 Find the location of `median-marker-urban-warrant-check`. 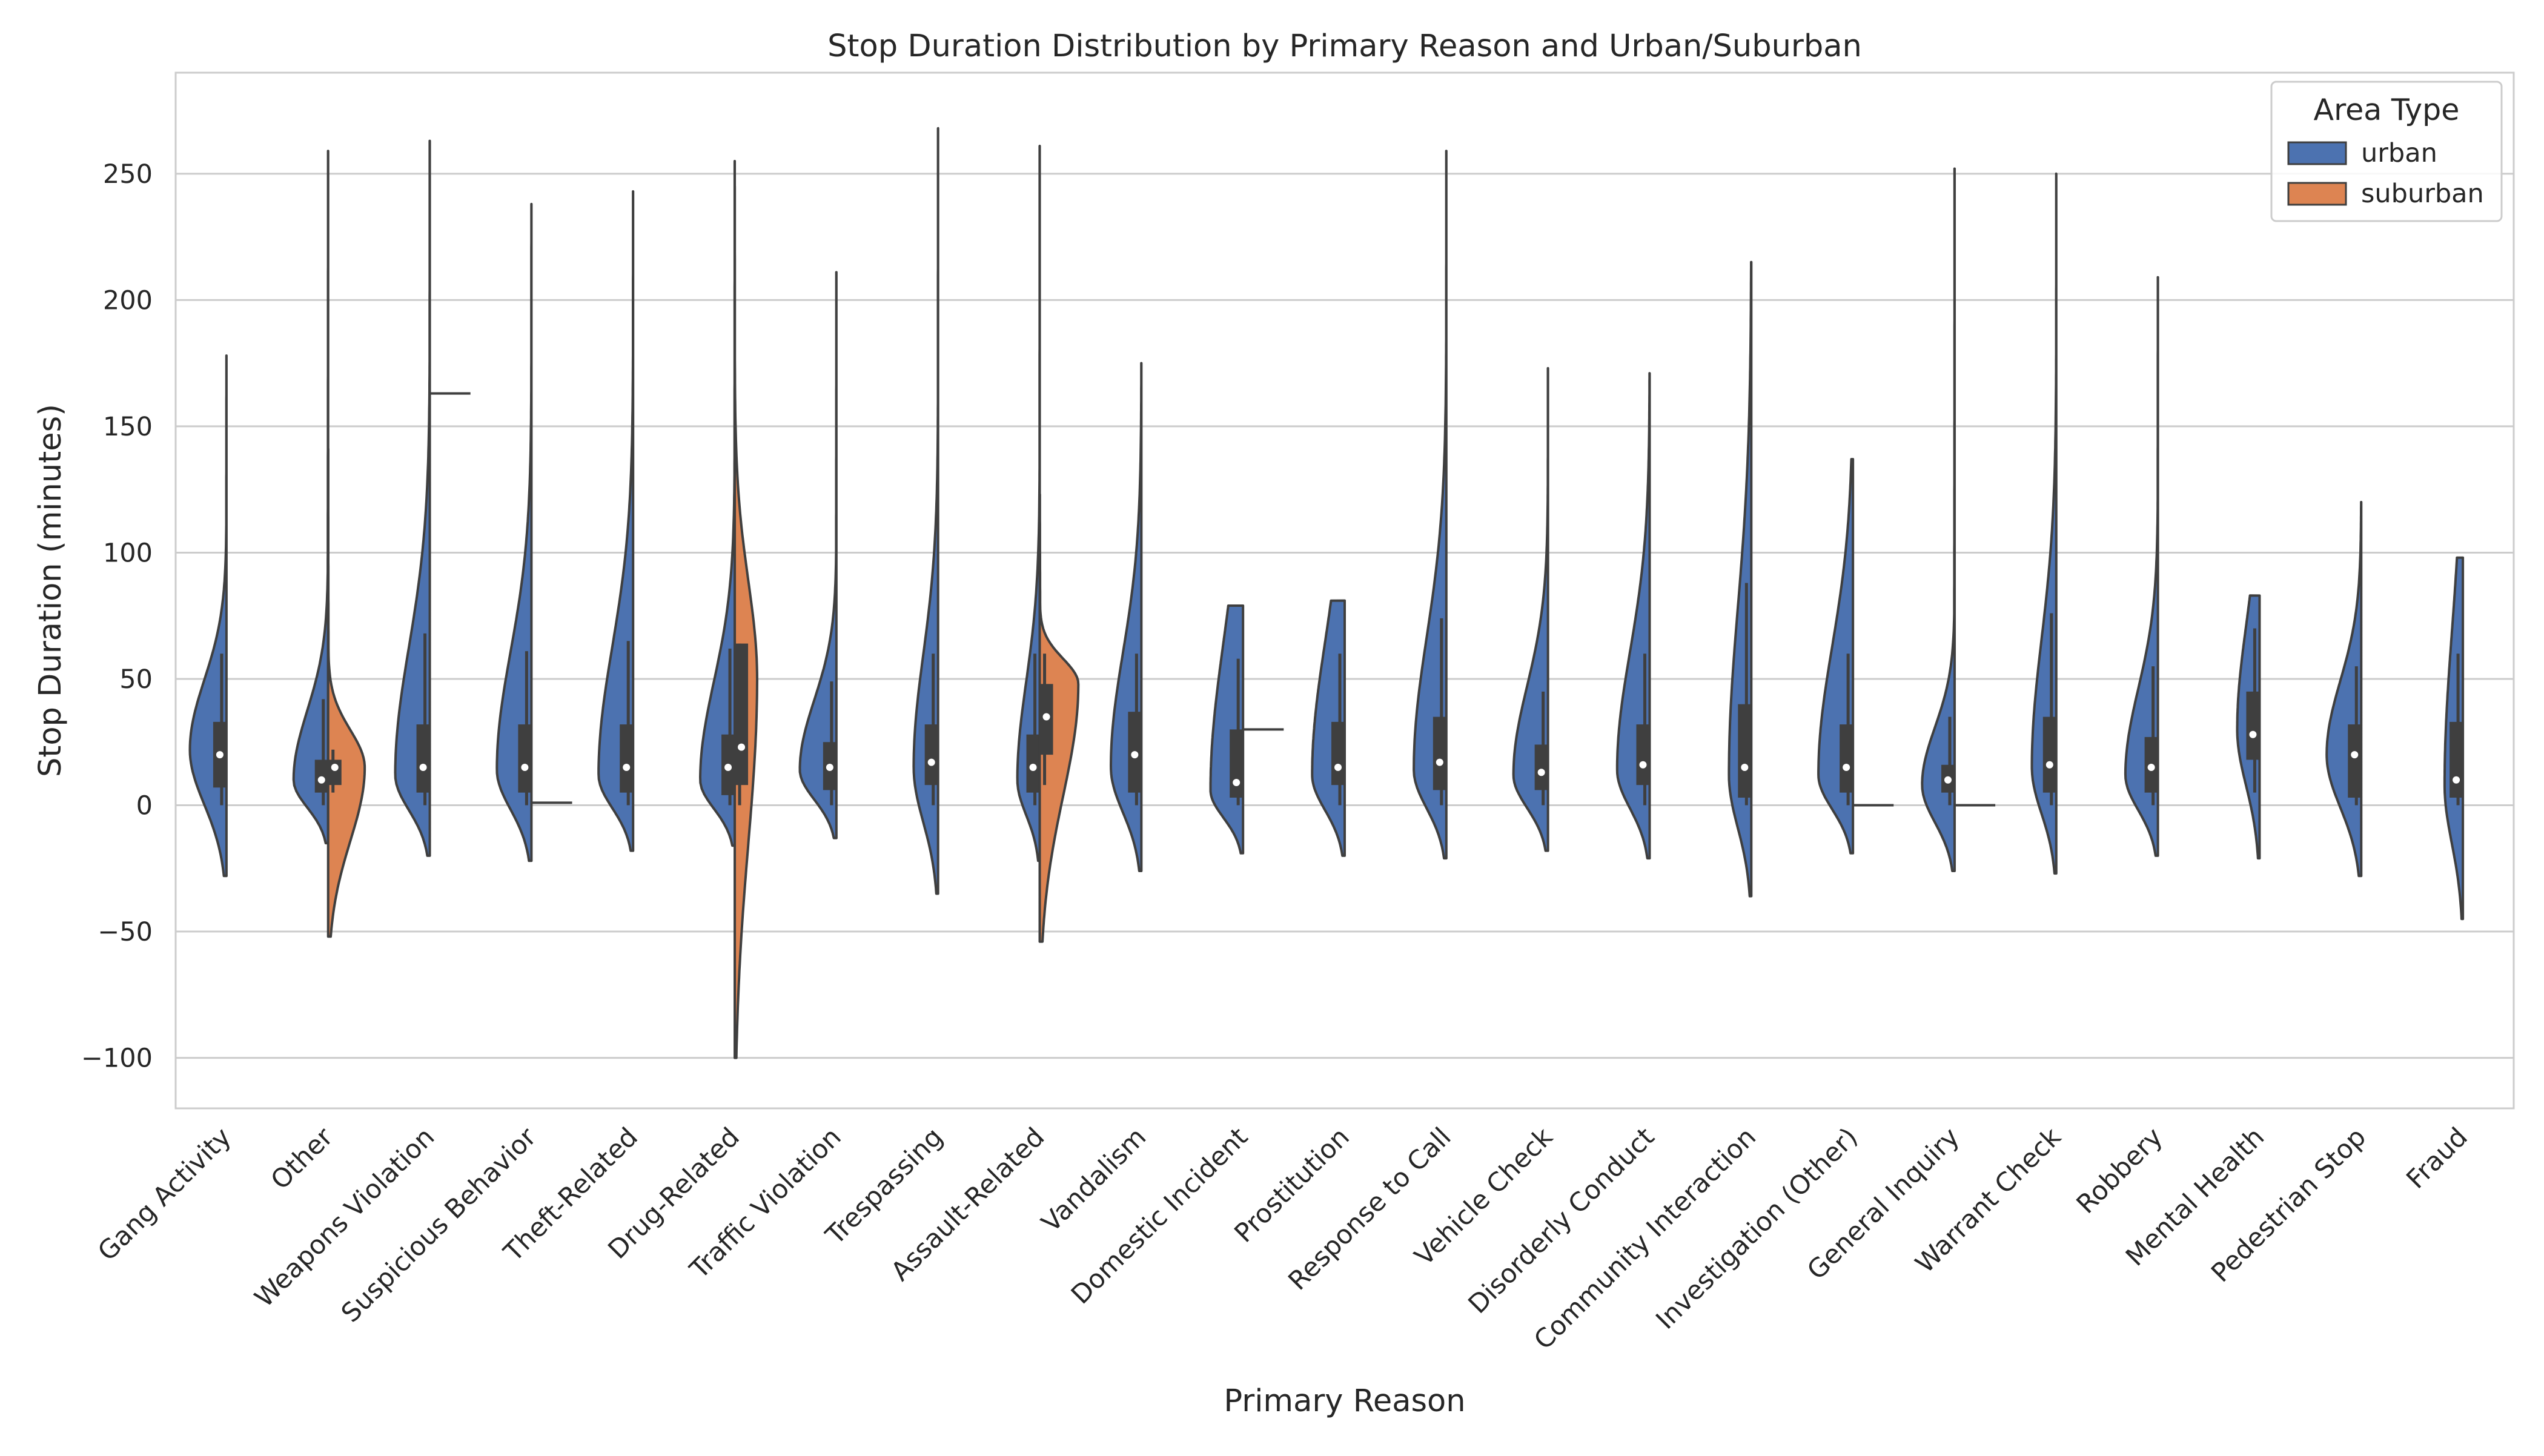

median-marker-urban-warrant-check is located at coordinates (2049, 765).